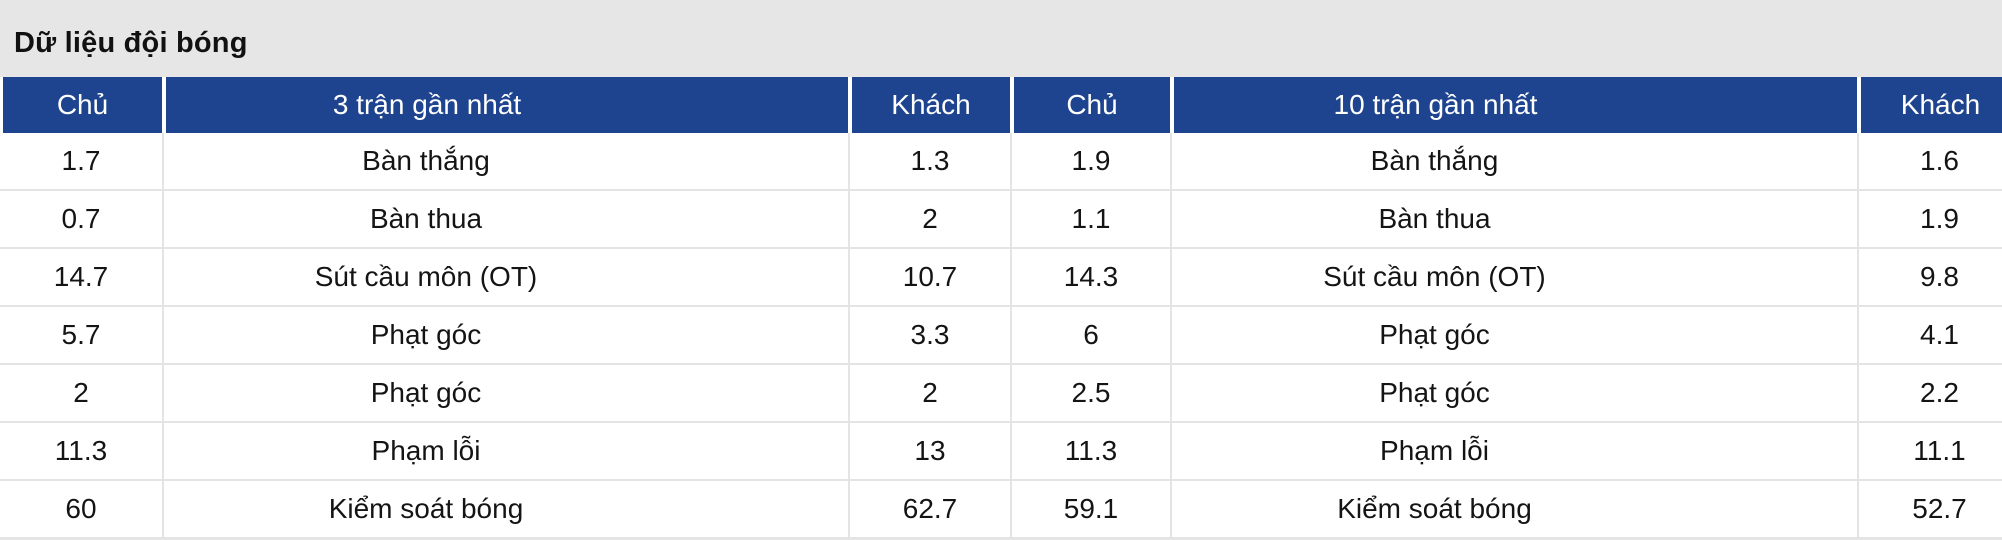 The image size is (2002, 540). Describe the element at coordinates (1929, 509) in the screenshot. I see `l10-away-value: 52.7` at that location.